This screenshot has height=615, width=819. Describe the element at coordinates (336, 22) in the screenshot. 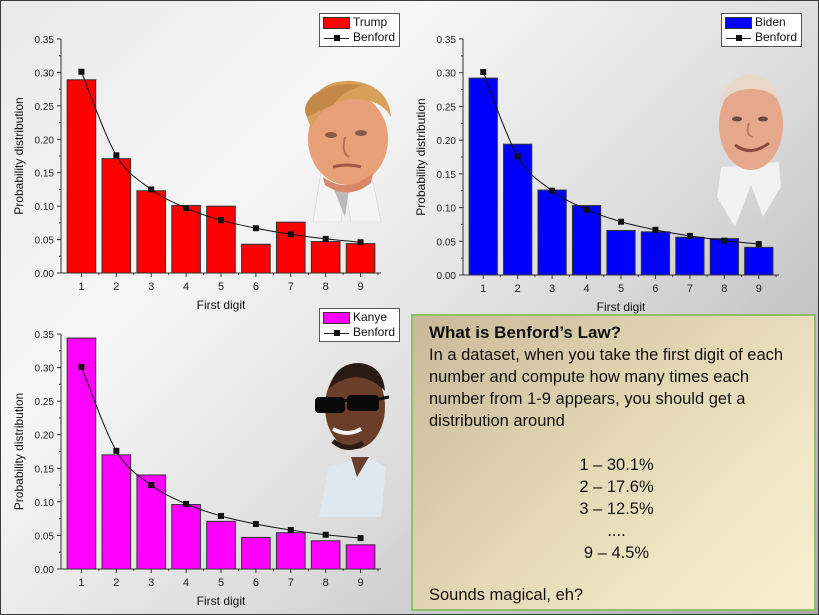

I see `trump-swatch` at that location.